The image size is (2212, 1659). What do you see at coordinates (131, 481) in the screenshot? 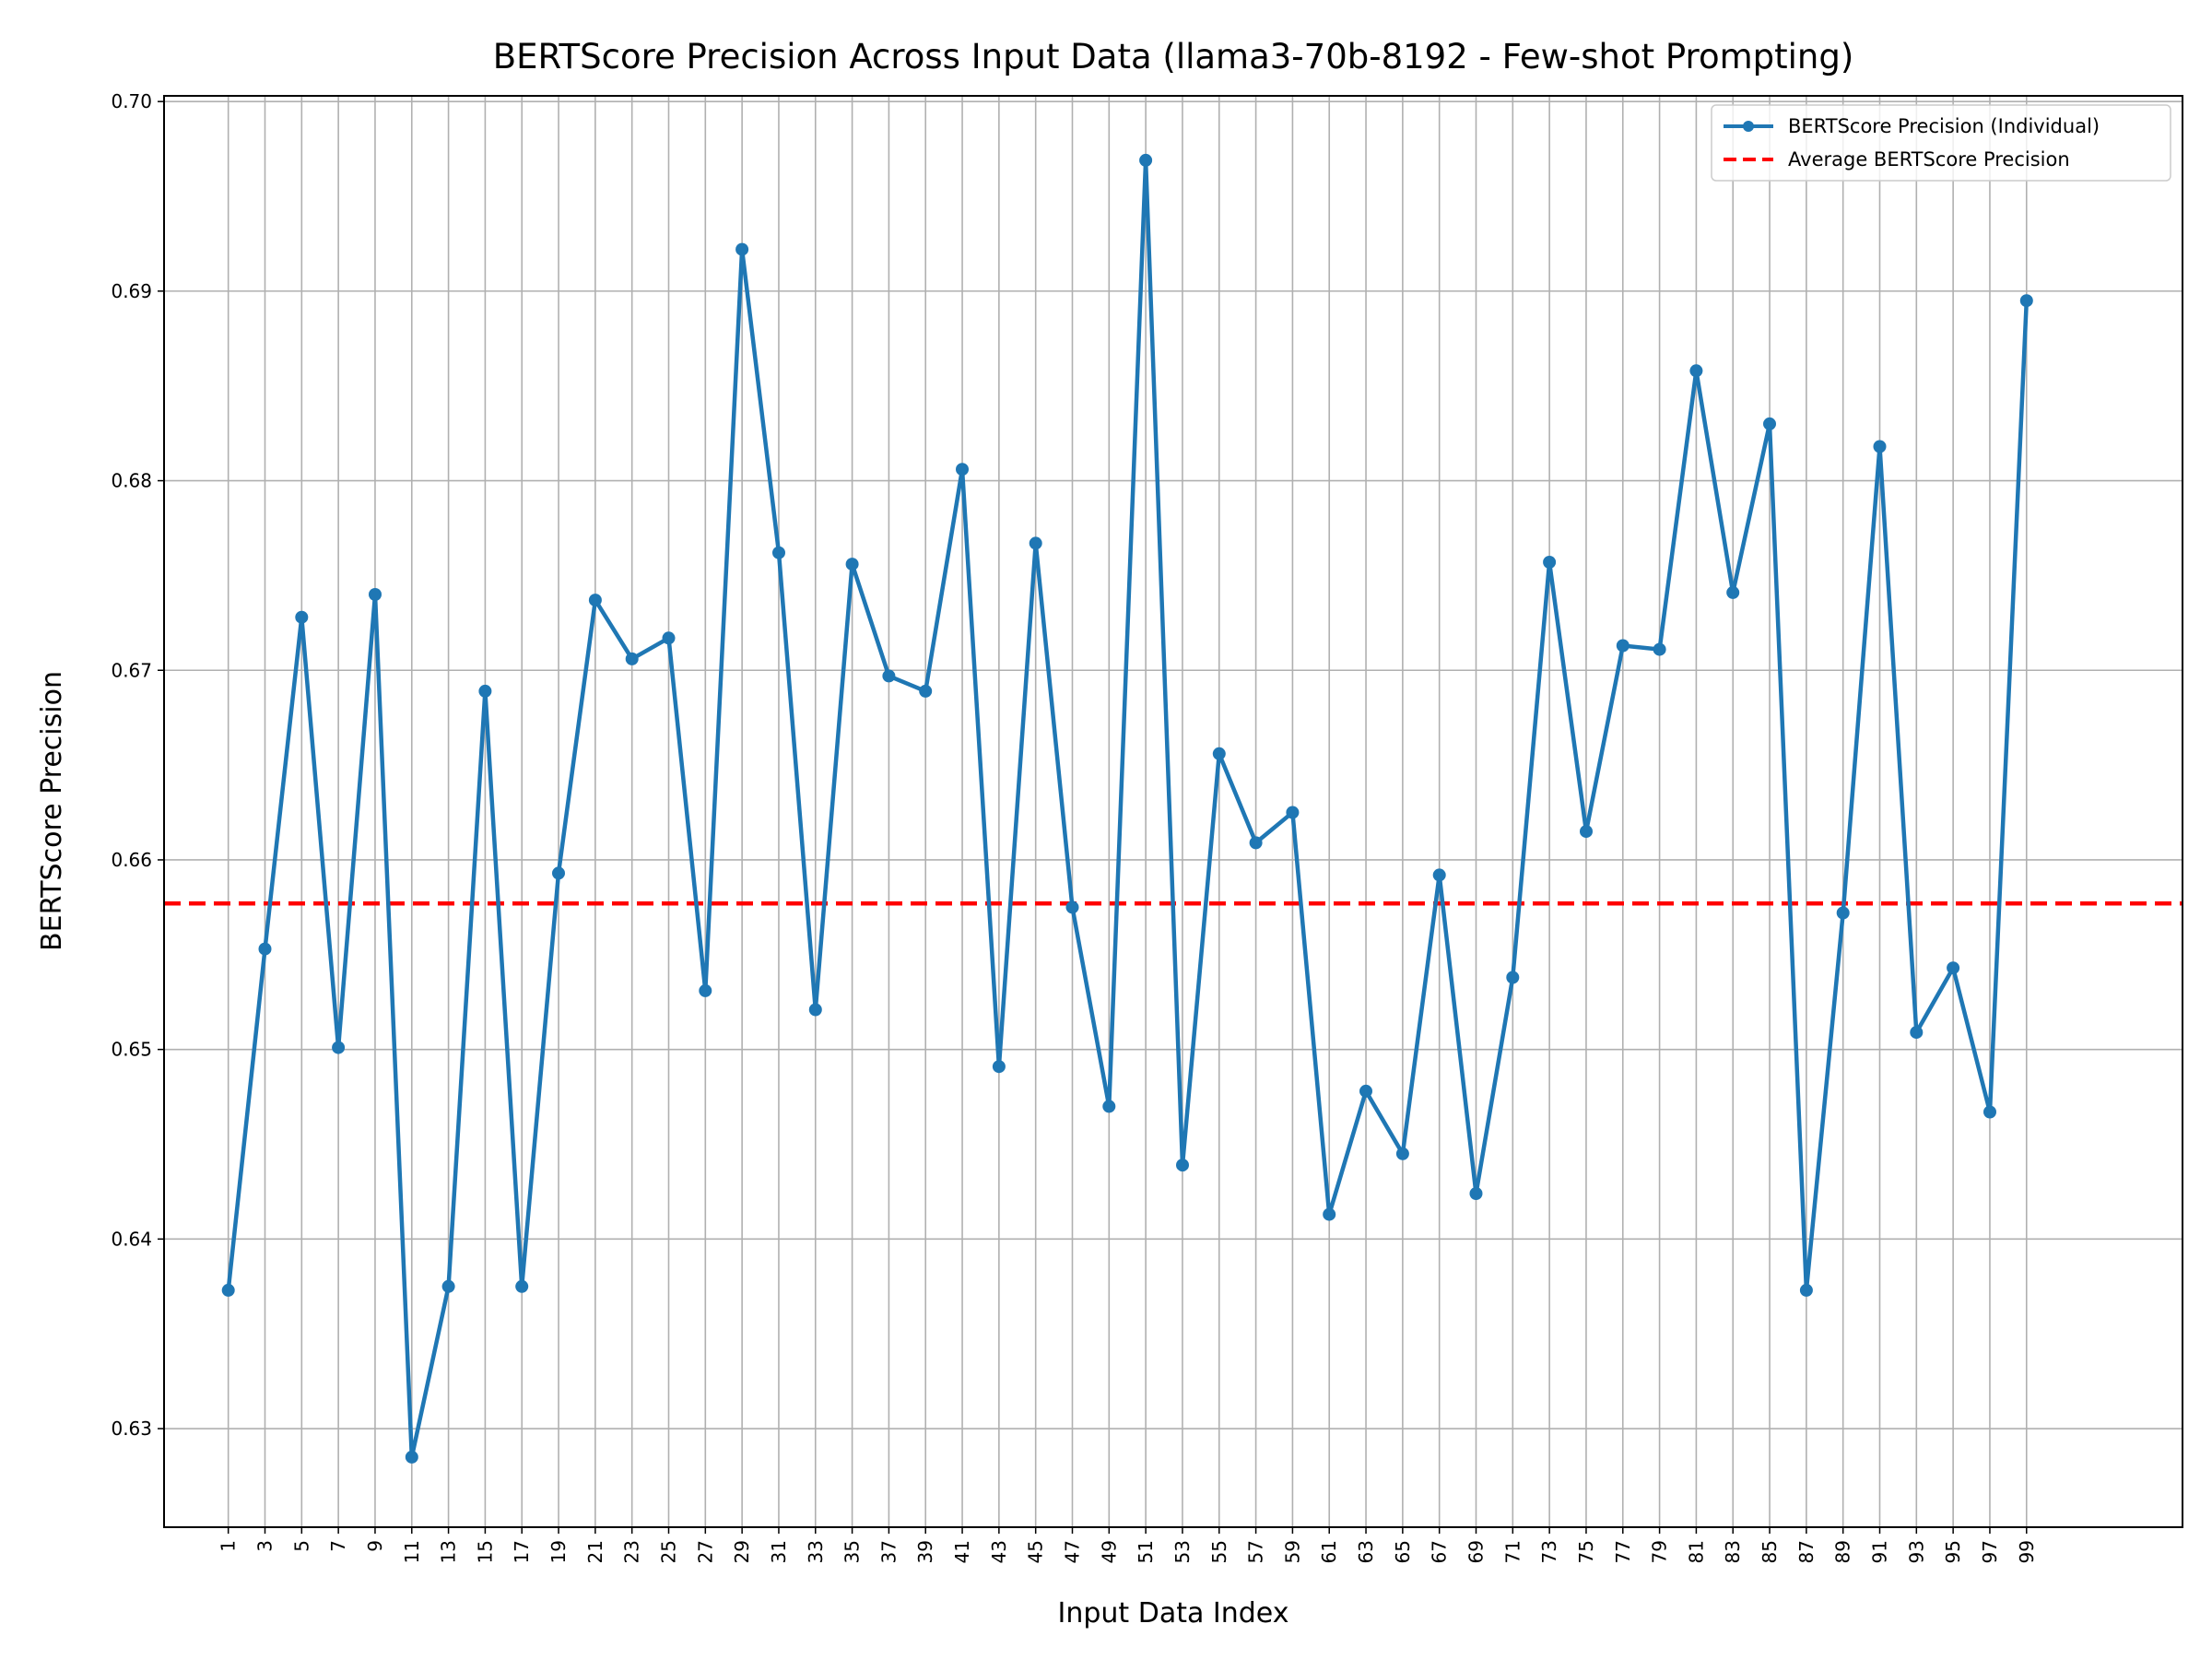
I see `y-tick-label: 0.68` at bounding box center [131, 481].